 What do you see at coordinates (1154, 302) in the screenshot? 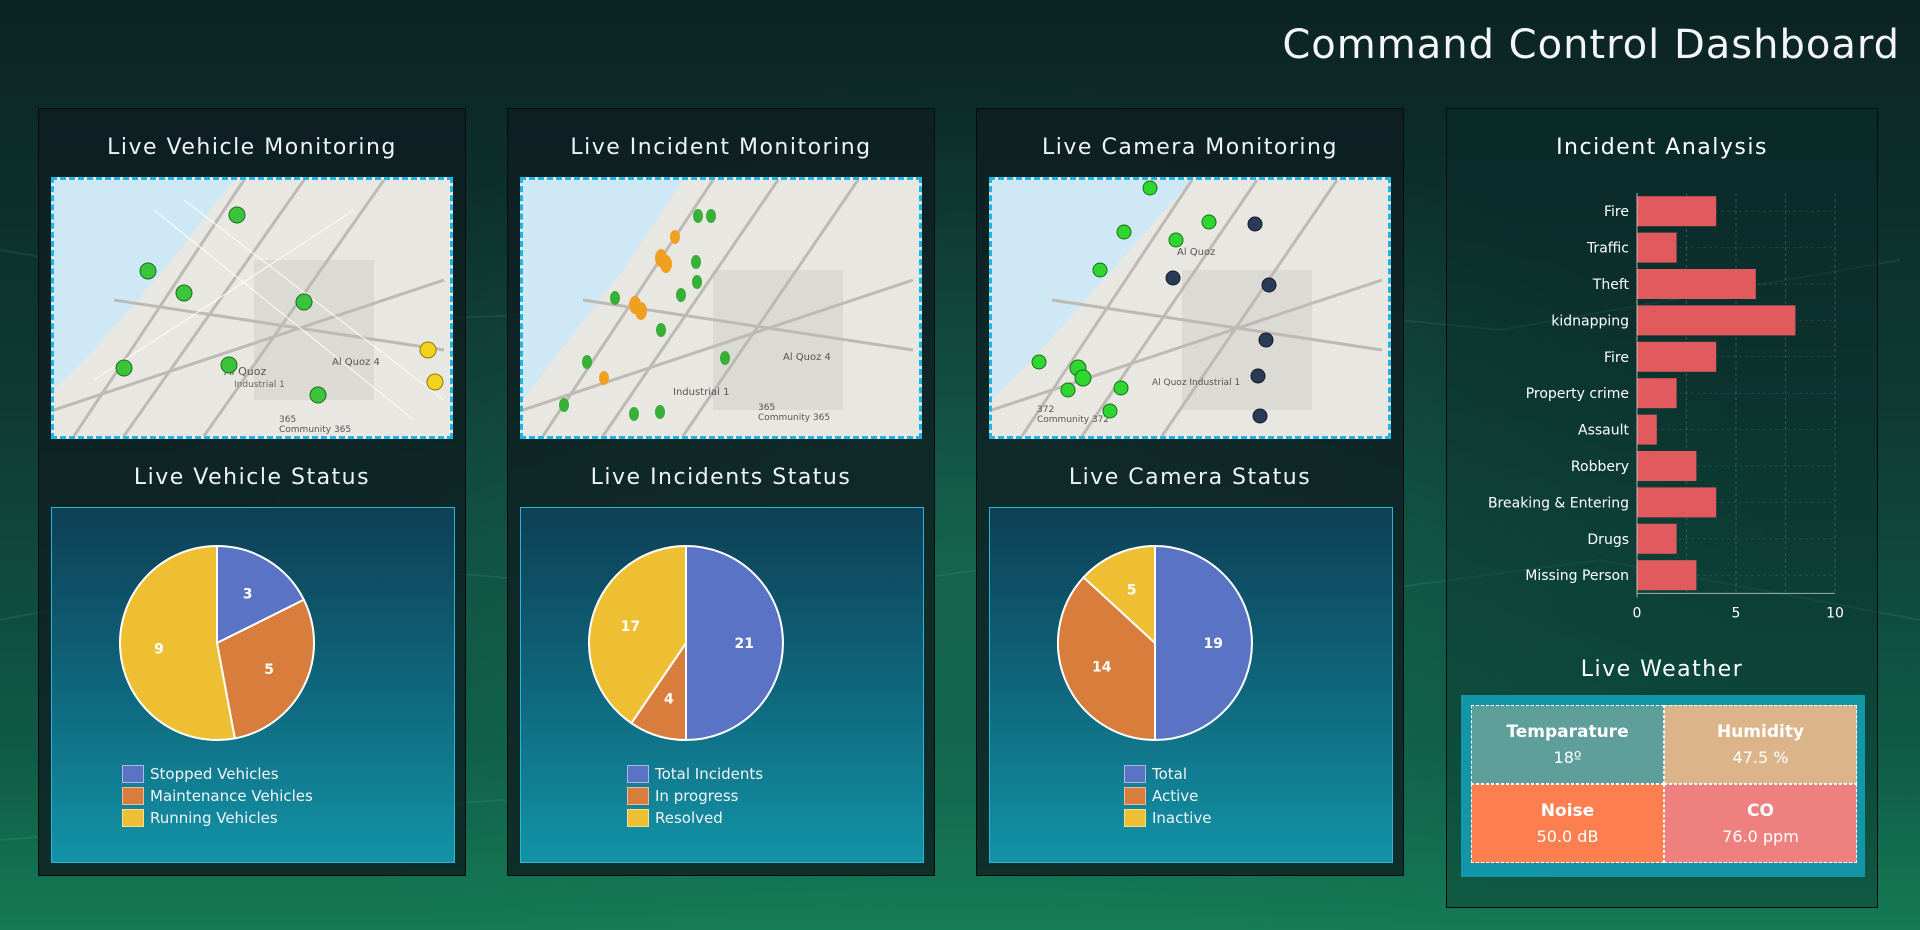
I see `camera-markers` at bounding box center [1154, 302].